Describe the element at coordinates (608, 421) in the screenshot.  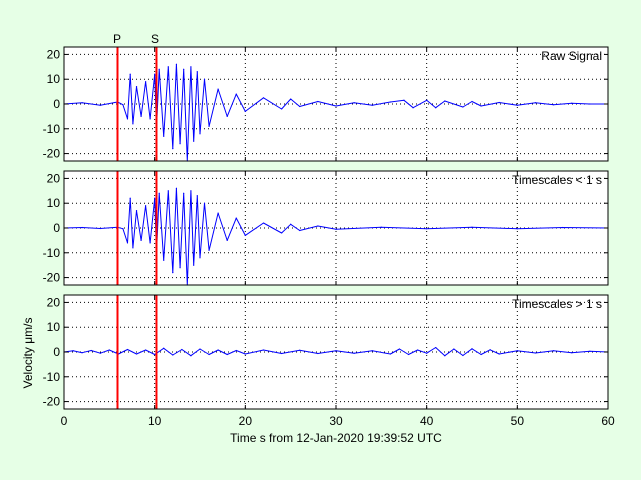
I see `x-tick-label: 60` at that location.